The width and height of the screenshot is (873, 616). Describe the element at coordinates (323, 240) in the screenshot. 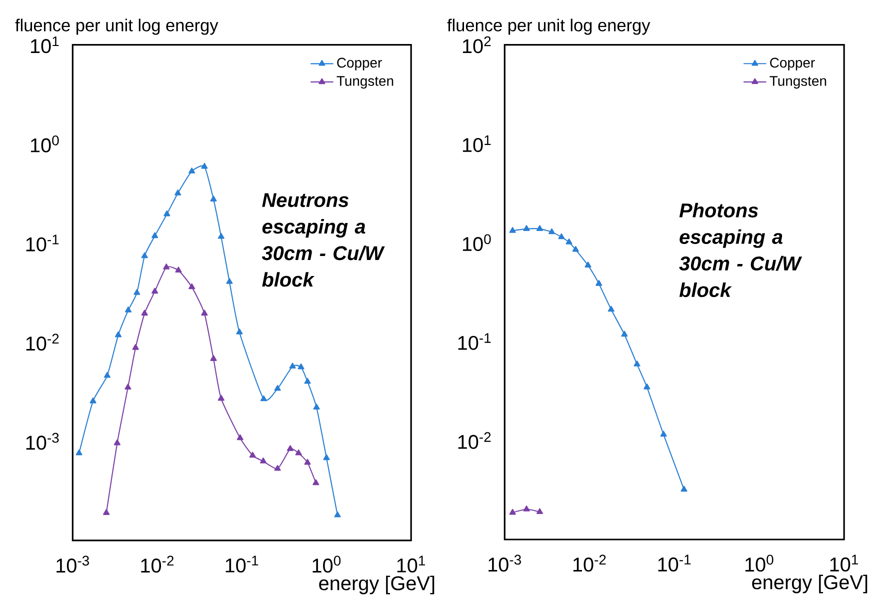

I see `annotation: Neutrons escaping a 30cm - Cu/W block` at that location.